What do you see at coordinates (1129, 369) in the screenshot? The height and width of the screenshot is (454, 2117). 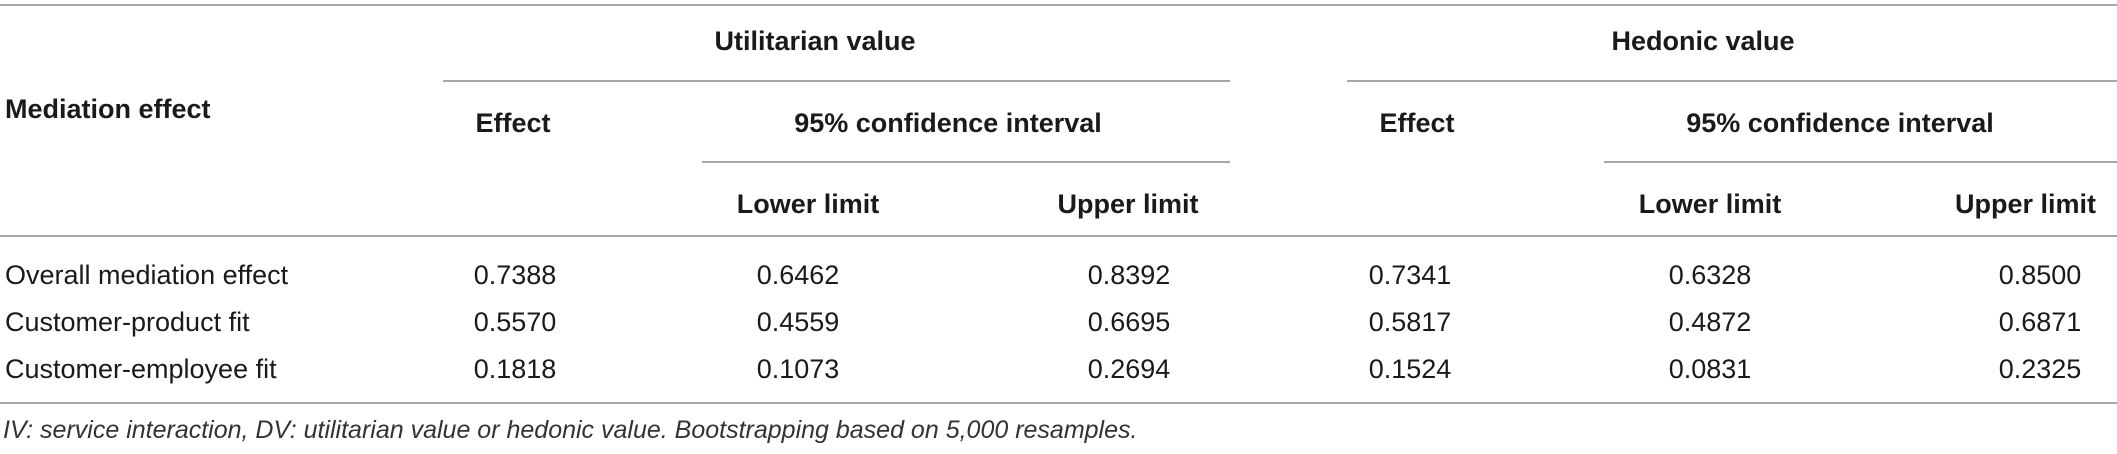 I see `table-cell: 0.2694` at bounding box center [1129, 369].